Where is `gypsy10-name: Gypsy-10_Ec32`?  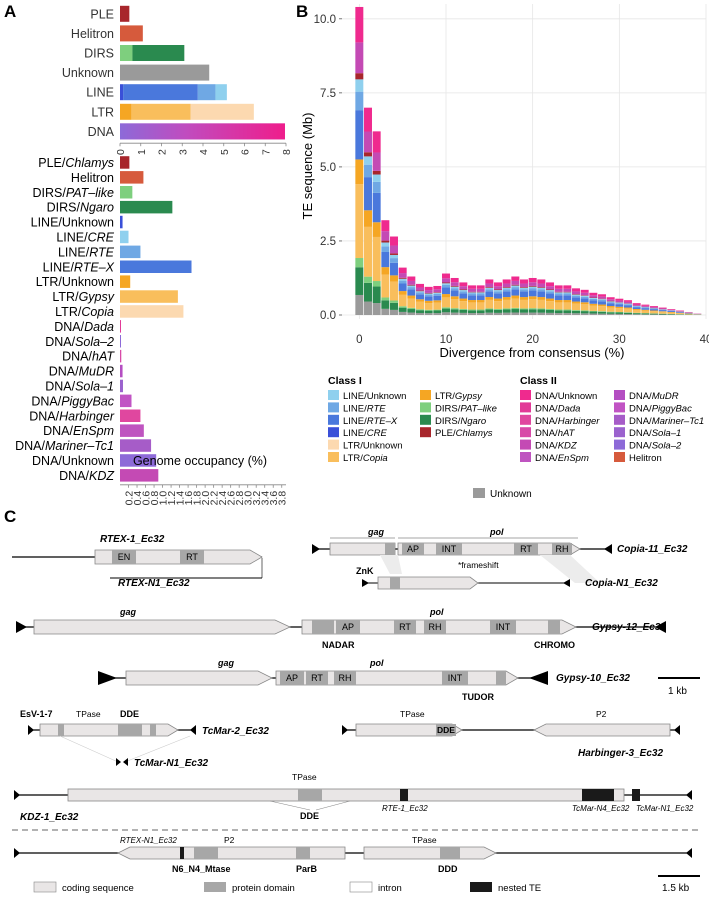 gypsy10-name: Gypsy-10_Ec32 is located at coordinates (593, 678).